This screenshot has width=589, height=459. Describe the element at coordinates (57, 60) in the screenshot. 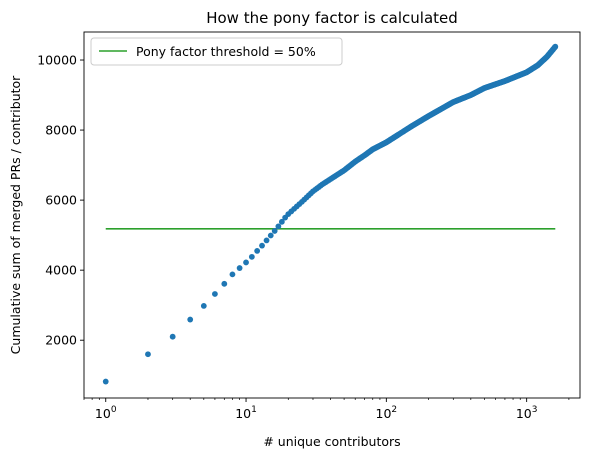

I see `y-tick-label: 10000` at that location.